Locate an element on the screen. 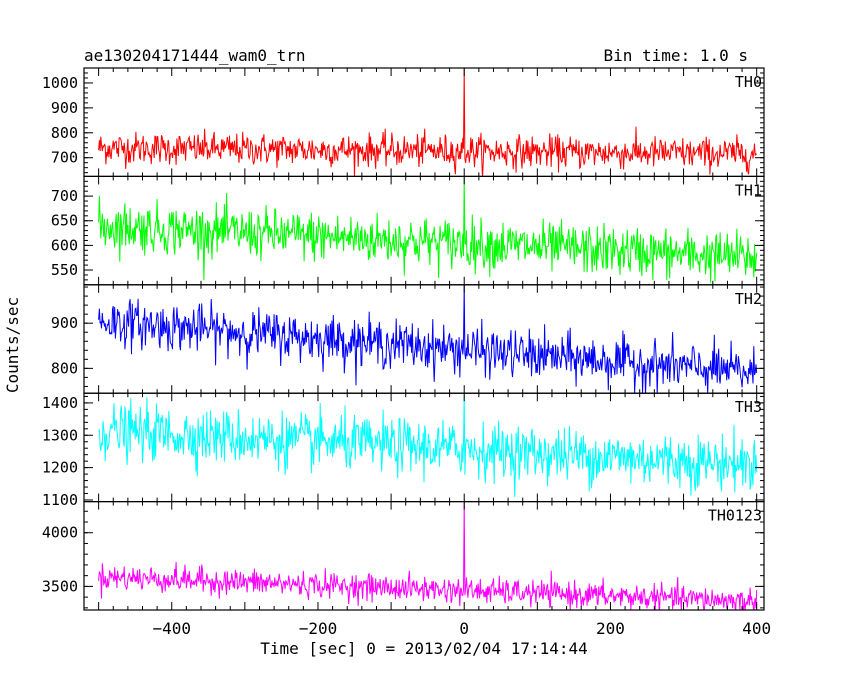 The height and width of the screenshot is (680, 850). panel-label: TH1 is located at coordinates (748, 190).